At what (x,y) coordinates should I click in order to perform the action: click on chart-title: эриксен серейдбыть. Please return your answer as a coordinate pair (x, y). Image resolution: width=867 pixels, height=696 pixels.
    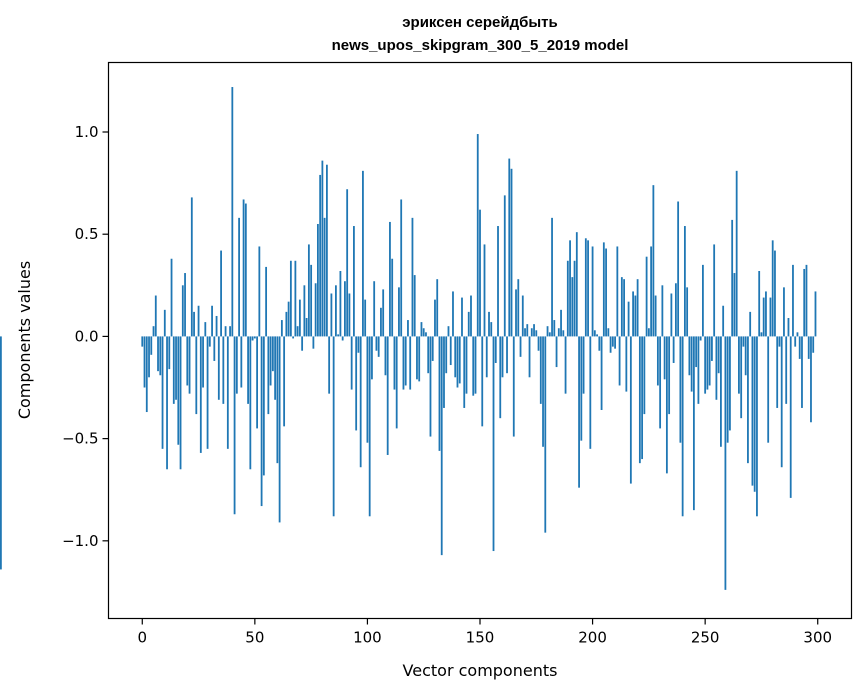
    Looking at the image, I should click on (479, 22).